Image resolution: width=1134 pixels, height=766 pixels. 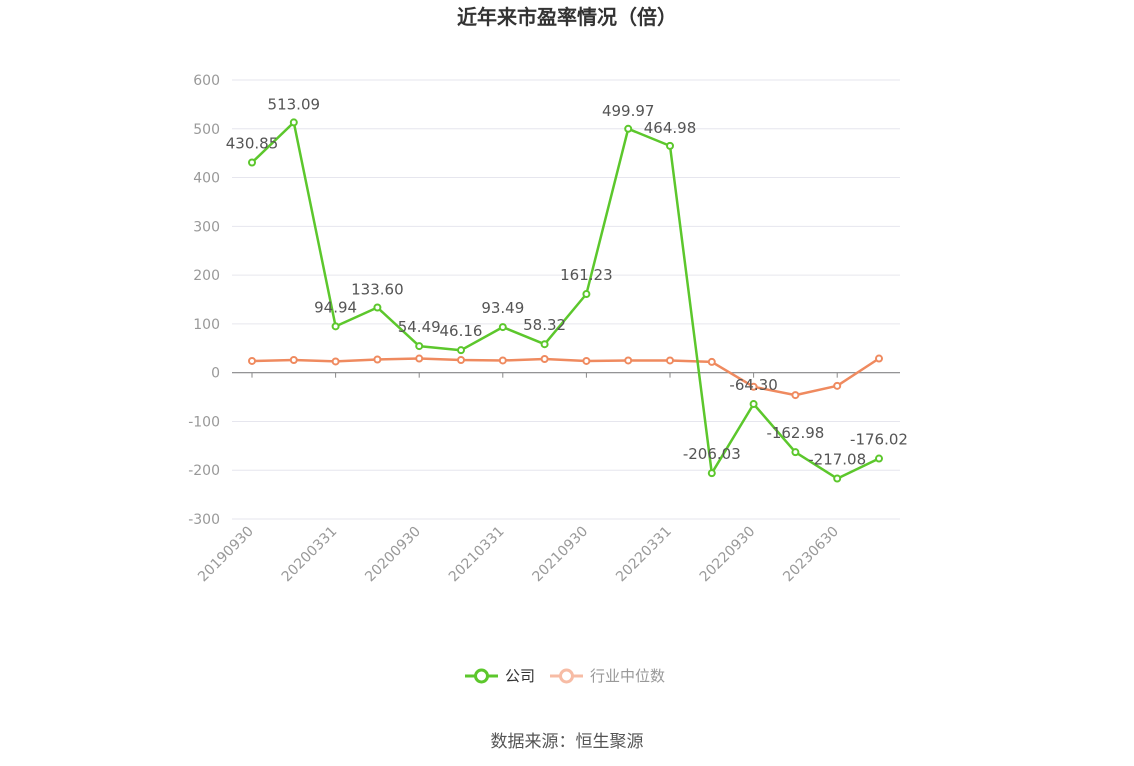 What do you see at coordinates (477, 555) in the screenshot?
I see `x-tick-label: 20210331` at bounding box center [477, 555].